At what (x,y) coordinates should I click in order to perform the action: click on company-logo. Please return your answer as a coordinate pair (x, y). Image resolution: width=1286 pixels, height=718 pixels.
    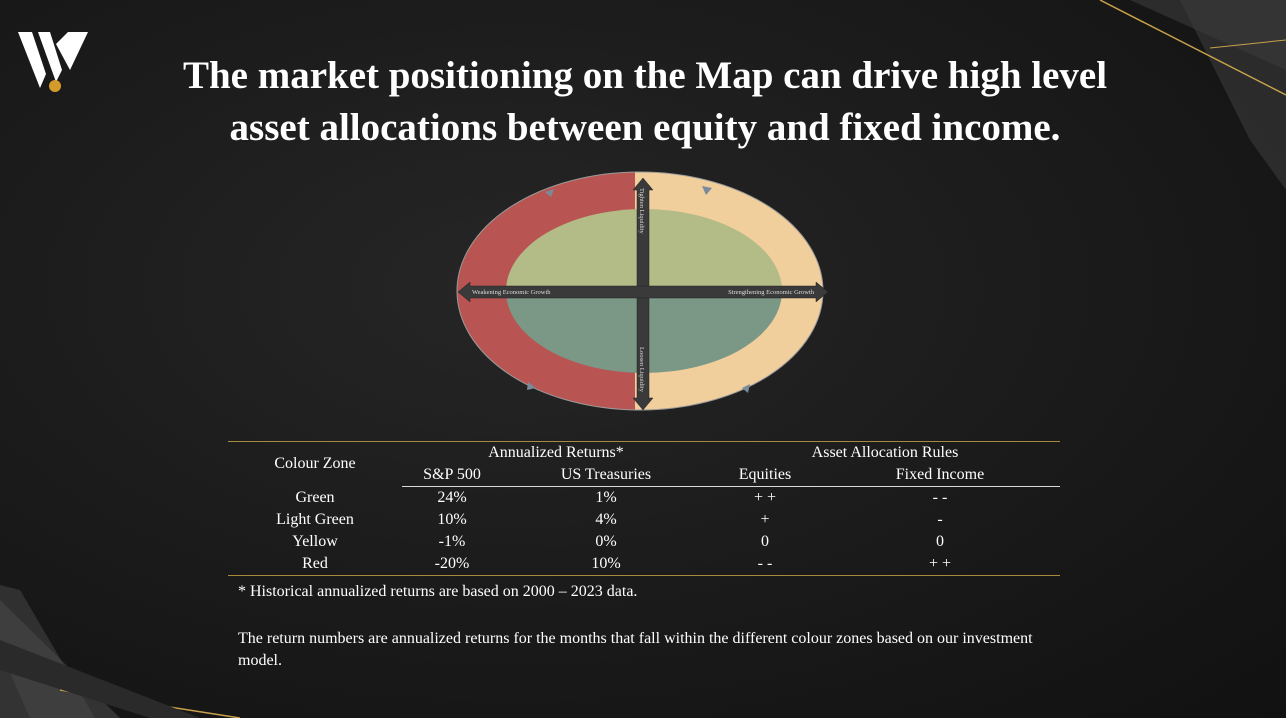
    Looking at the image, I should click on (53, 62).